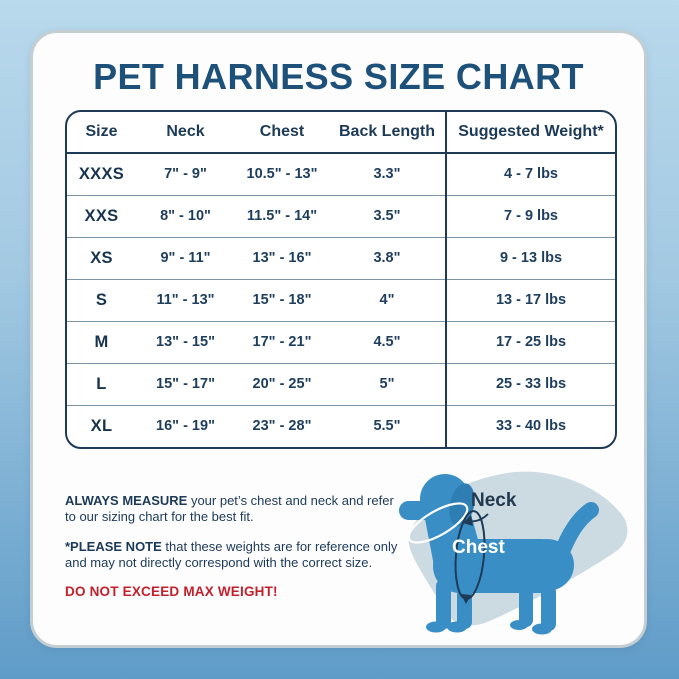  I want to click on back-length-cell: 4", so click(387, 299).